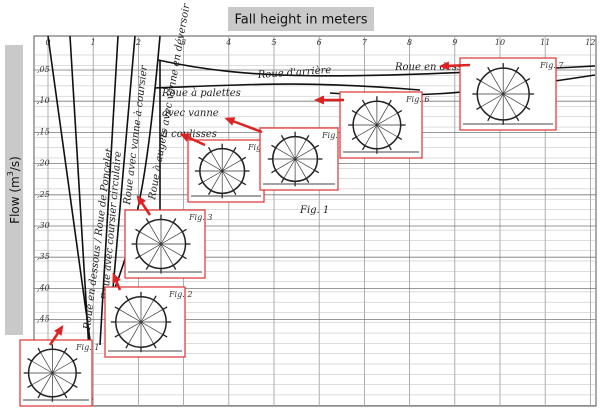 This screenshot has height=408, width=601. What do you see at coordinates (417, 99) in the screenshot?
I see `inset-label: Fig. 6` at bounding box center [417, 99].